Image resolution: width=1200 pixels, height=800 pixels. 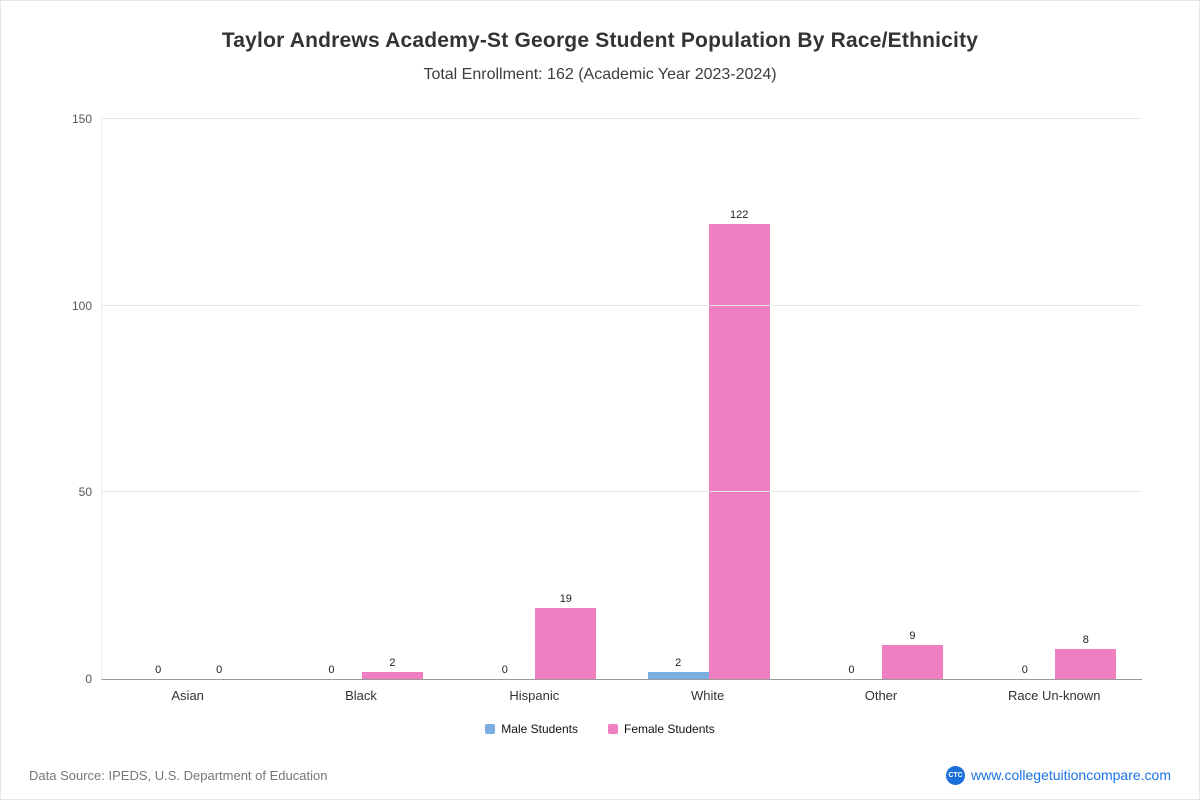 I want to click on y-axis-tick-label: 150, so click(x=81, y=119).